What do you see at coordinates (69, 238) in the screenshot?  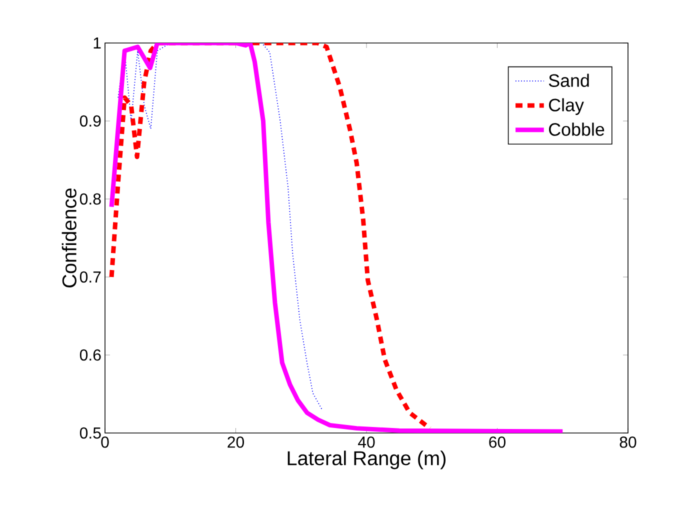 I see `y-axis-title: Confidence` at bounding box center [69, 238].